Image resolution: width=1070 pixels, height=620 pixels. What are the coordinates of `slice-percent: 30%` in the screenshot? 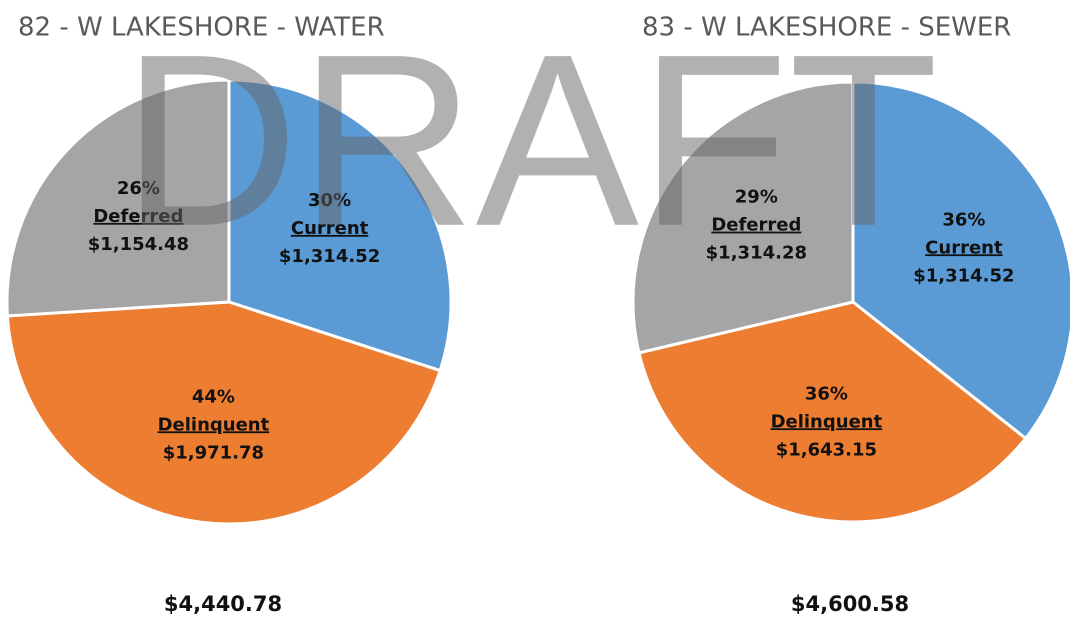 It's located at (329, 200).